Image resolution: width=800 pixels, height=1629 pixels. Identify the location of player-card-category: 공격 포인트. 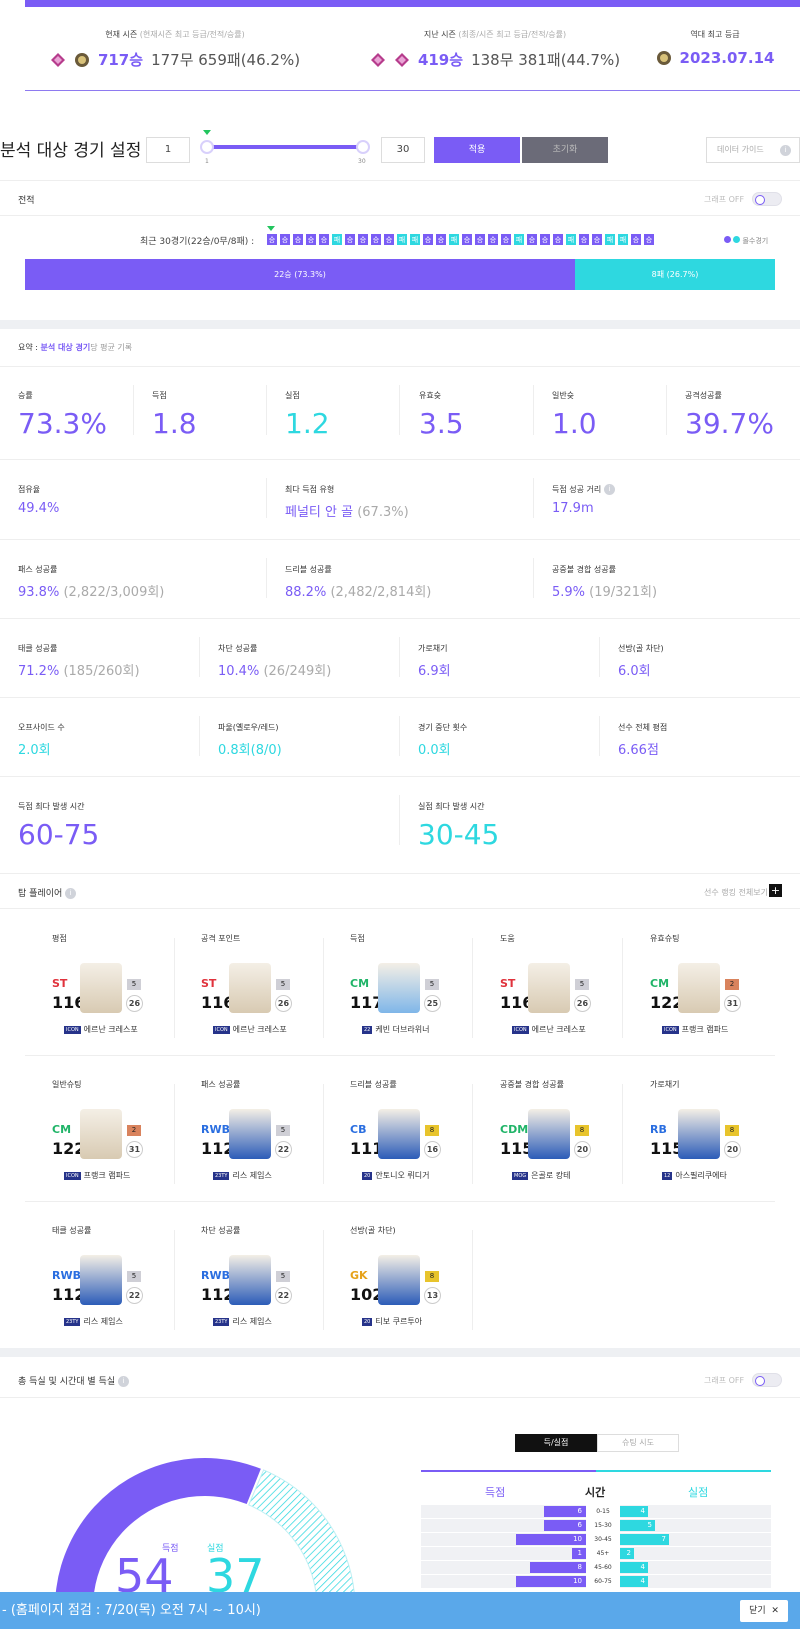
(221, 938).